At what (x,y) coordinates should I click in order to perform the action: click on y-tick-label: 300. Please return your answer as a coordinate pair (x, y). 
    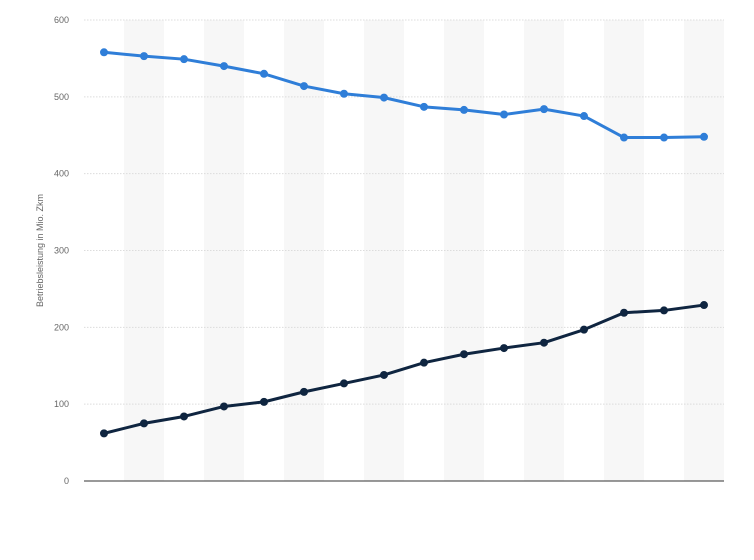
    Looking at the image, I should click on (61, 251).